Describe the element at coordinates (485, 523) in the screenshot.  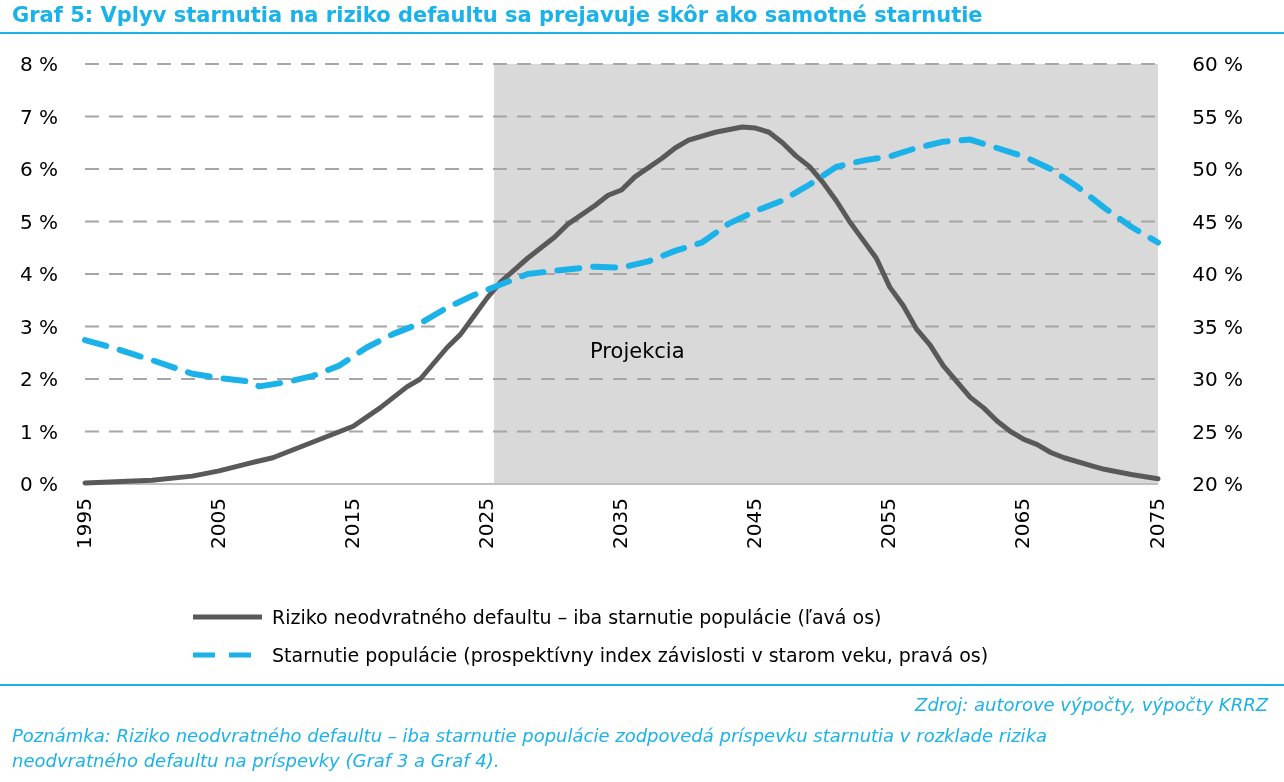
I see `x-tick-label: 2025` at that location.